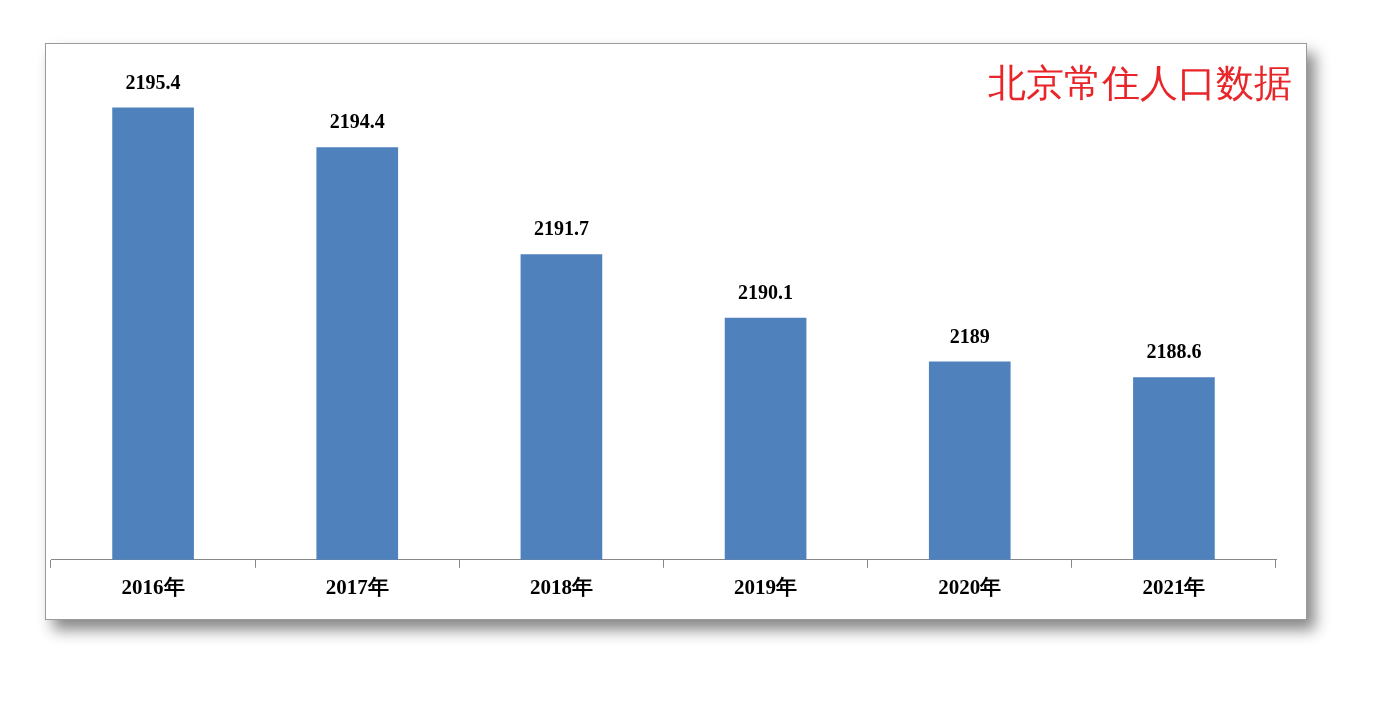 The width and height of the screenshot is (1390, 704). I want to click on x-tick-label: 2016年, so click(153, 586).